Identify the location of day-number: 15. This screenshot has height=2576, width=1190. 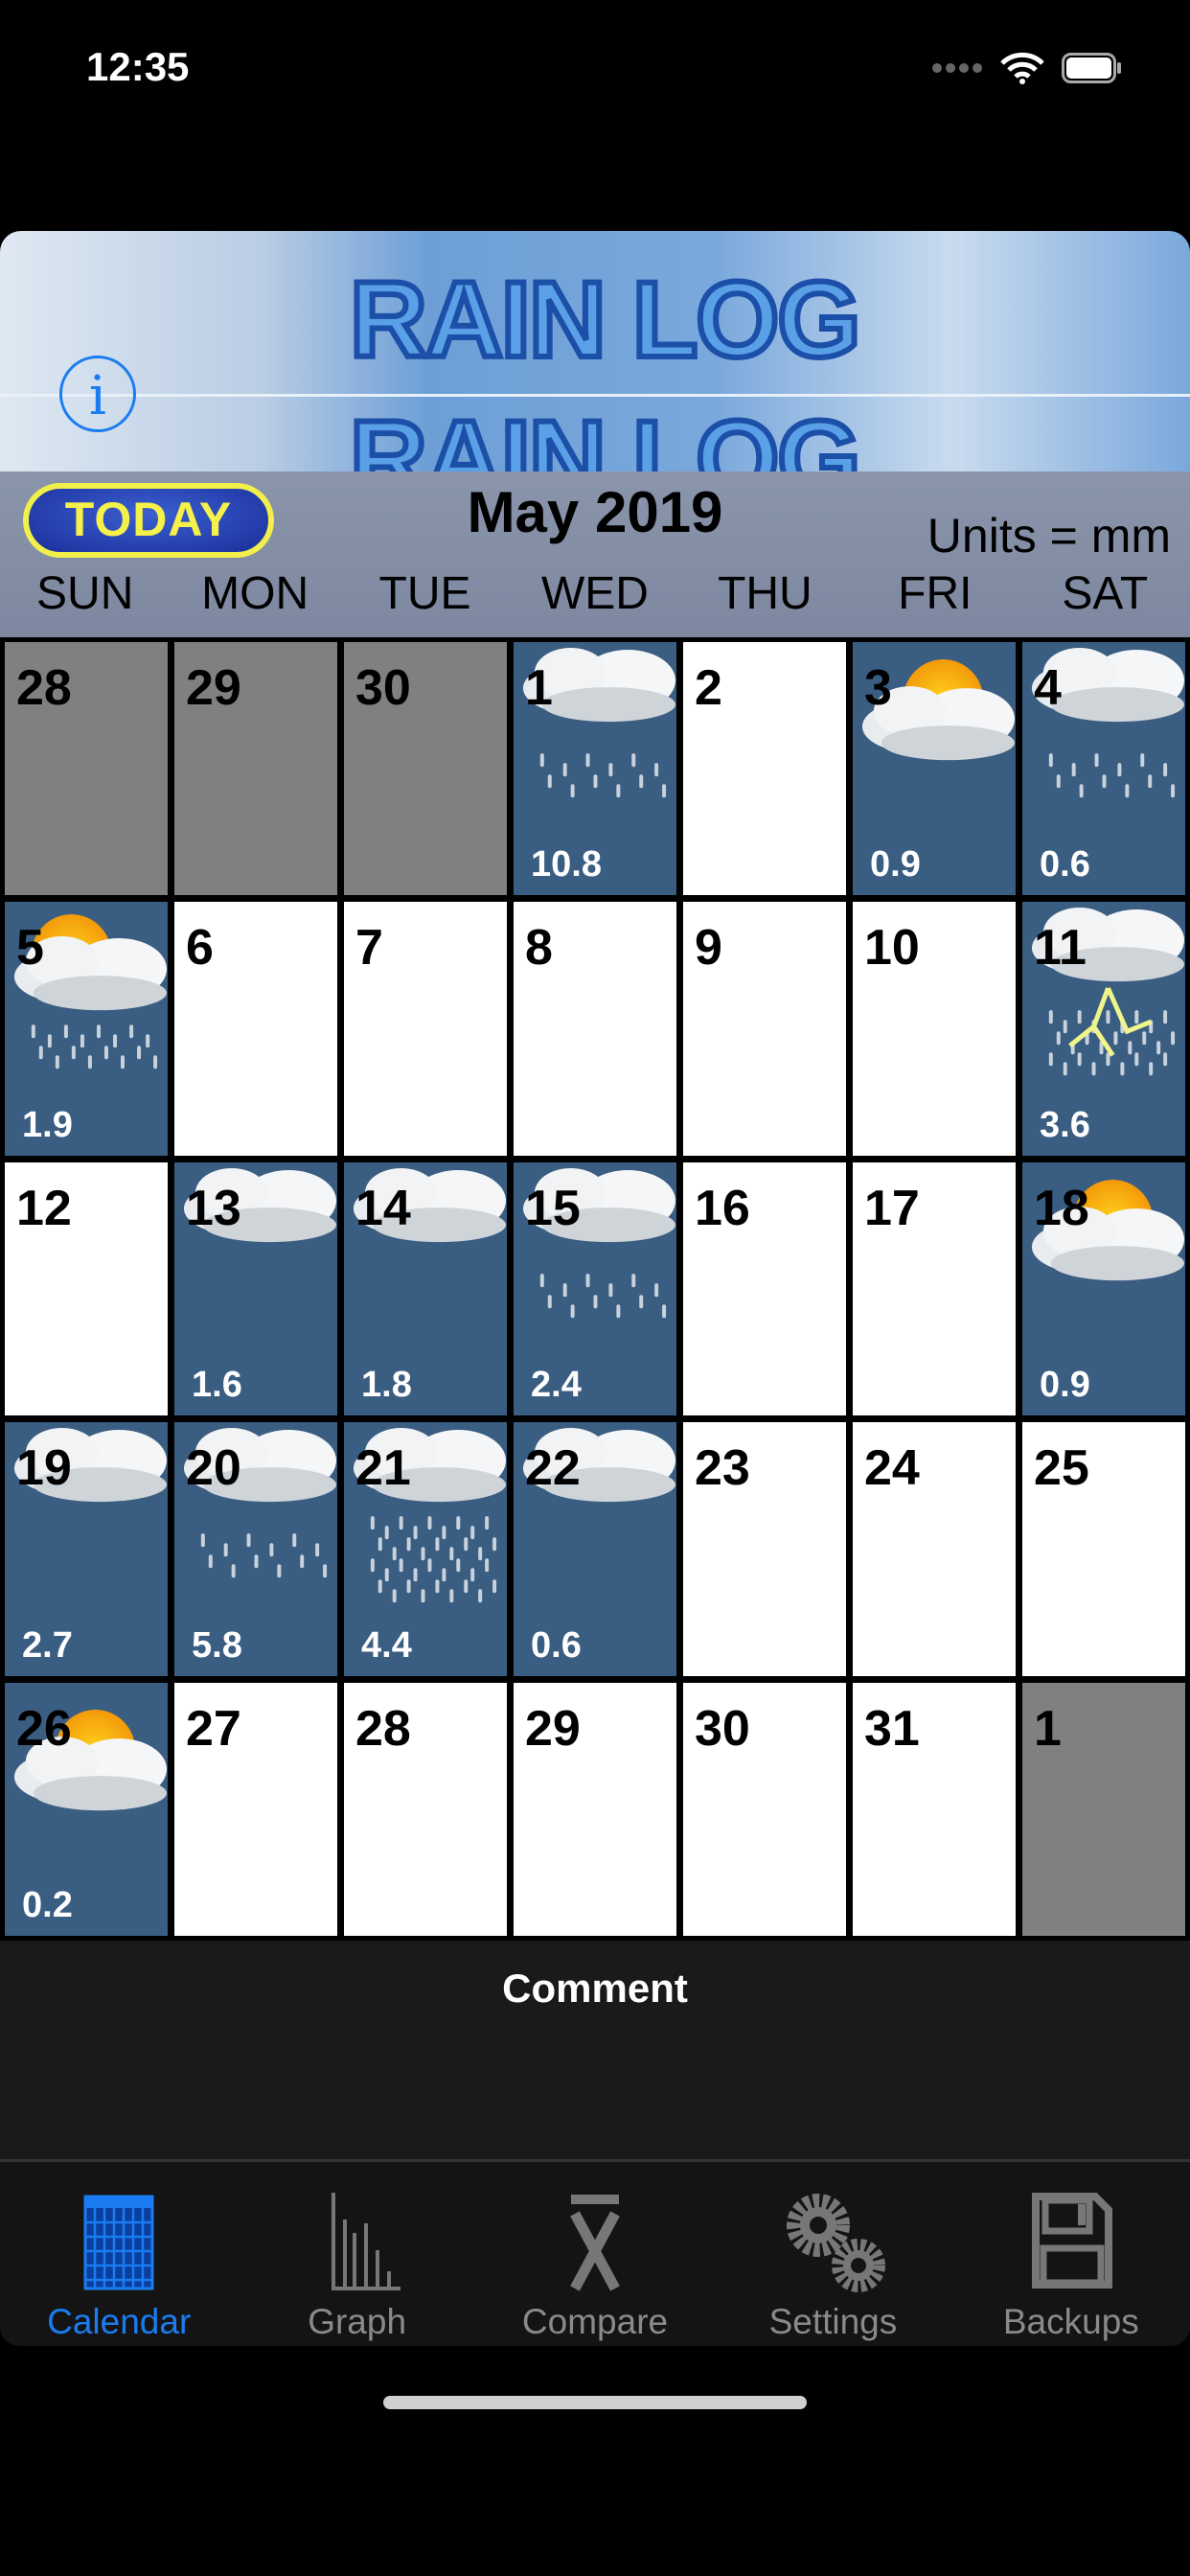
(553, 1208).